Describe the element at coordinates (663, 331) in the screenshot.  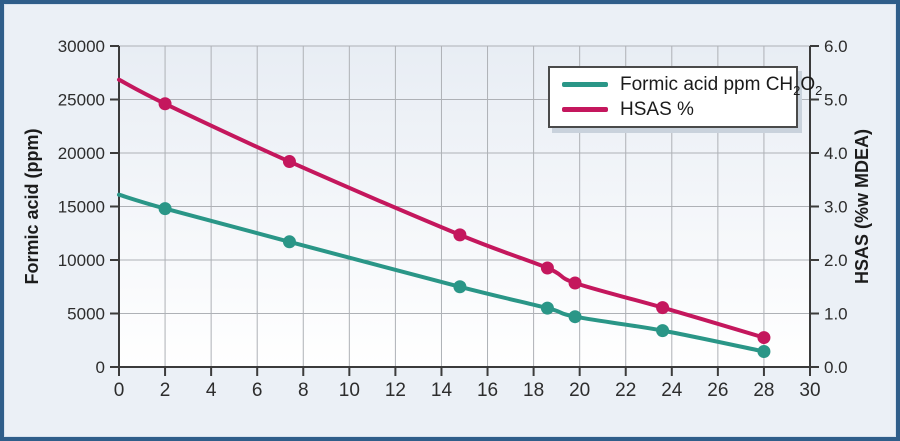
I see `data-point-formic-acid-23.6` at that location.